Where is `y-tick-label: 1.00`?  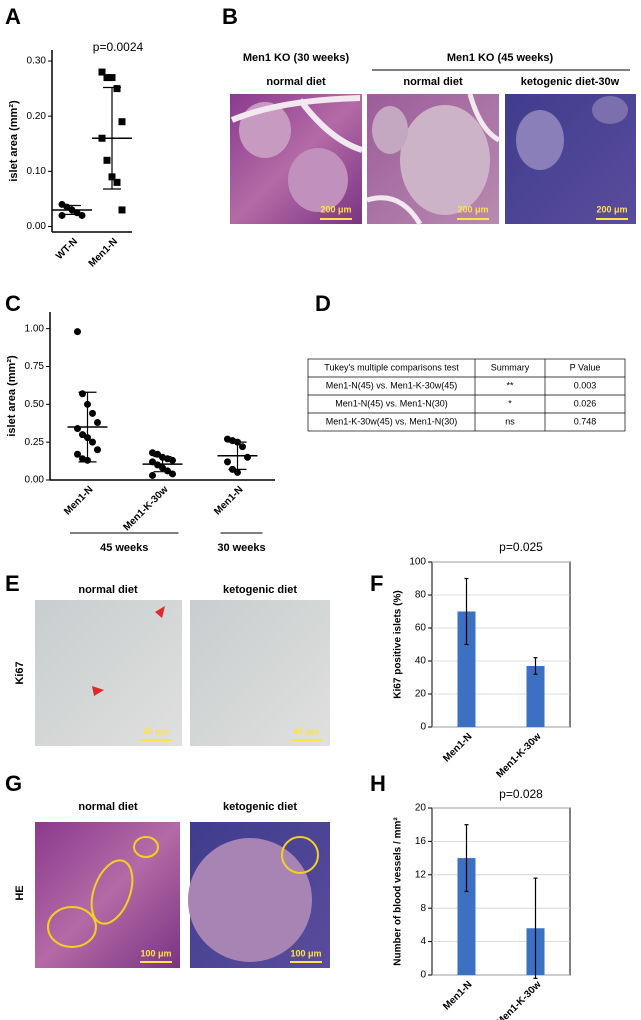 y-tick-label: 1.00 is located at coordinates (35, 328).